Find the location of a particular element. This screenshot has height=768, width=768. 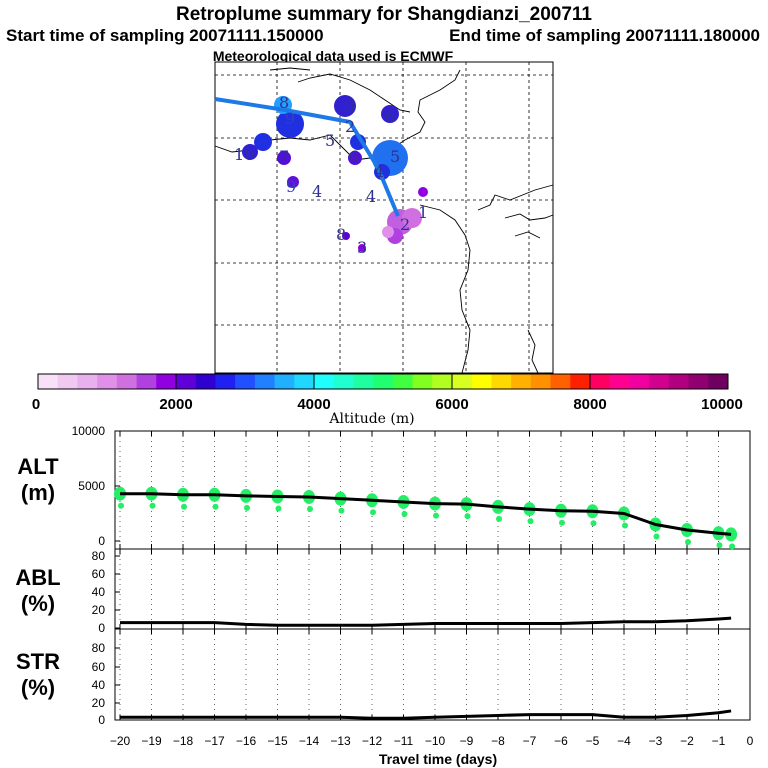

str-ytick-40: 40 is located at coordinates (99, 685).